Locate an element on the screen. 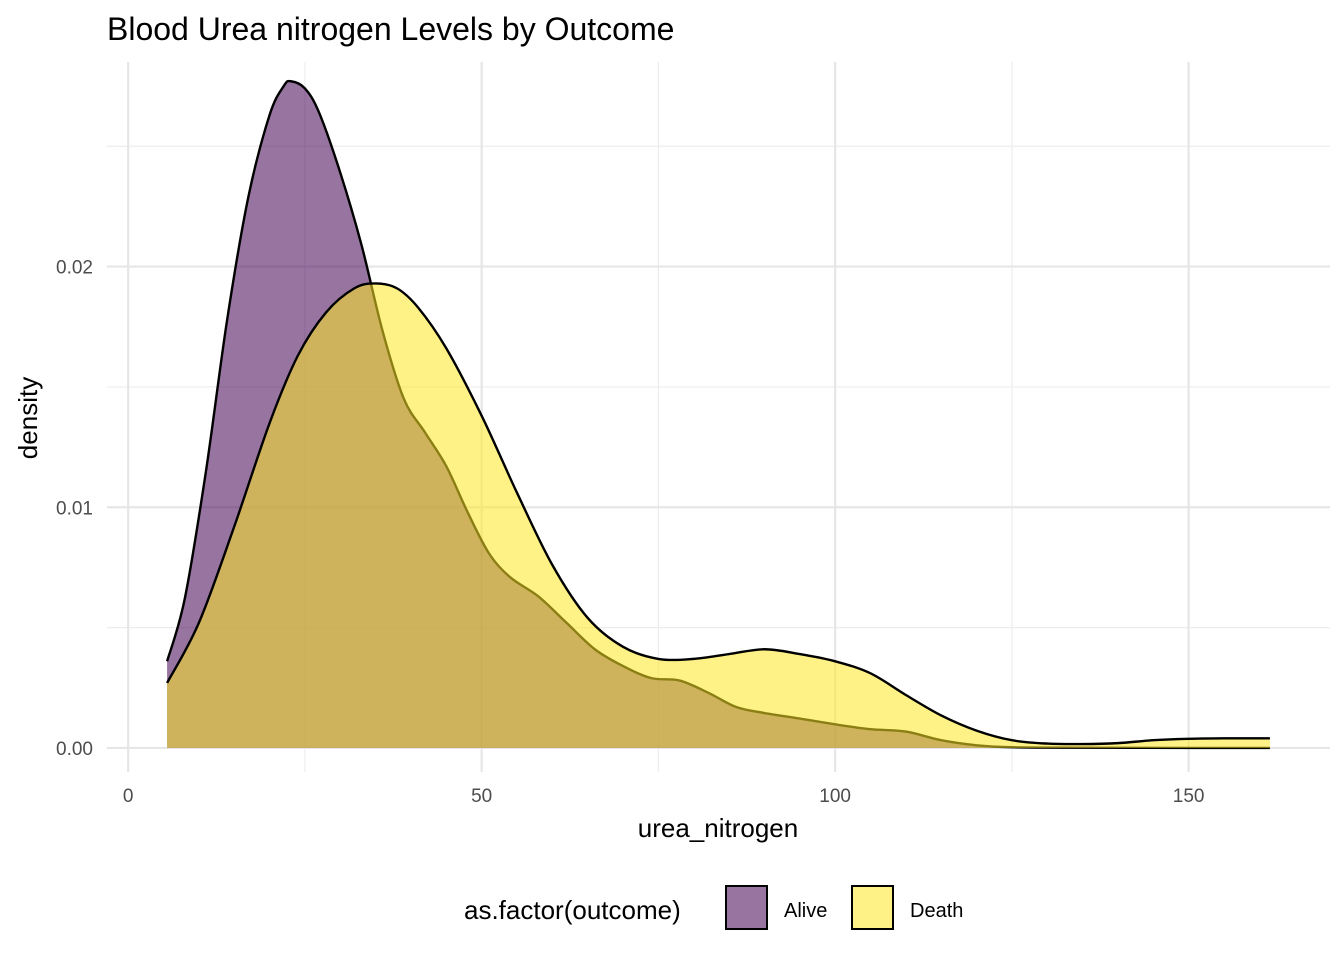  legend-swatch-alive is located at coordinates (746, 907).